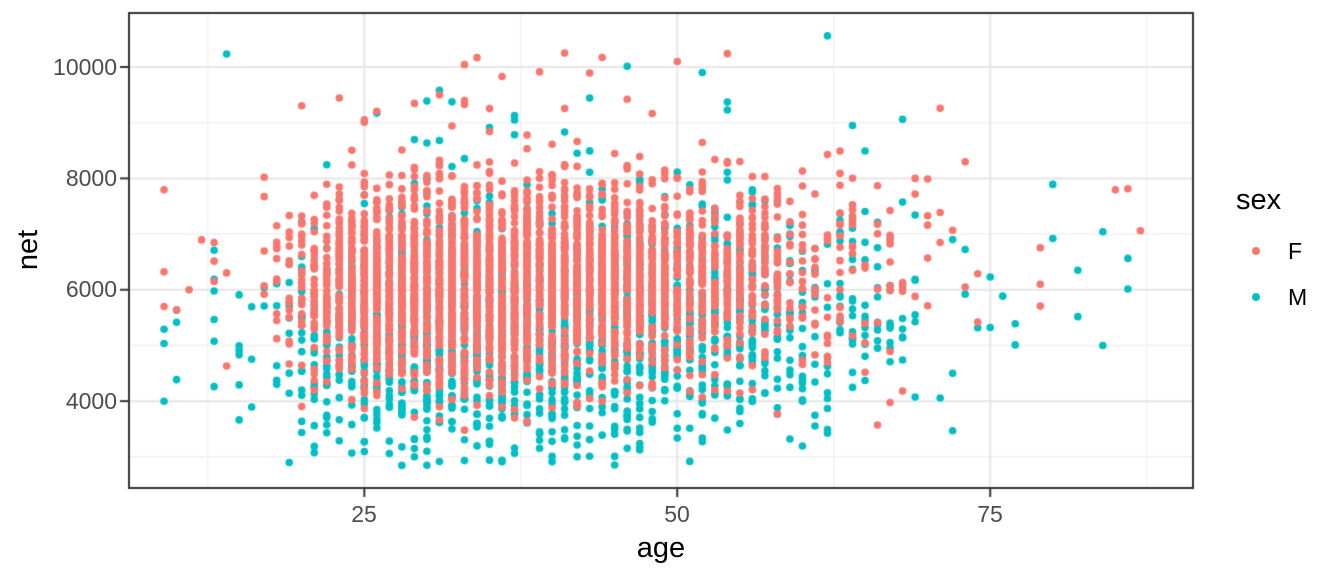  What do you see at coordinates (91, 289) in the screenshot?
I see `y-tick-label-6000: 6000` at bounding box center [91, 289].